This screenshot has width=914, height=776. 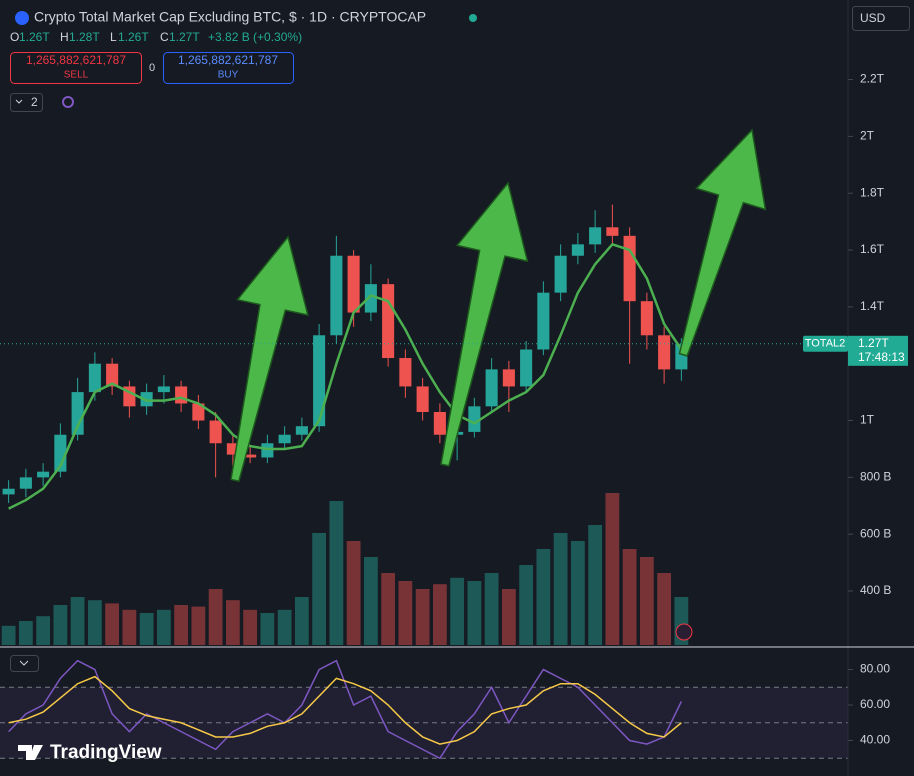 What do you see at coordinates (152, 68) in the screenshot?
I see `spread: 0` at bounding box center [152, 68].